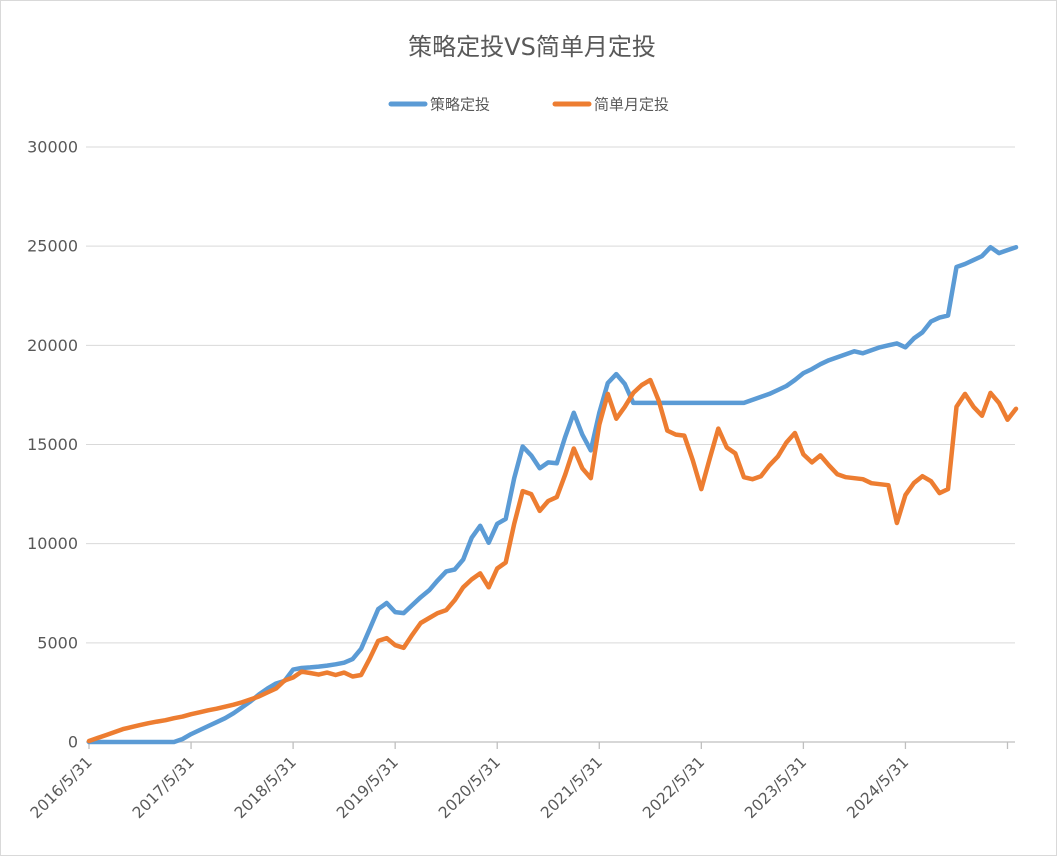 This screenshot has height=857, width=1057. I want to click on legend-label-simple: 简单月定投, so click(631, 105).